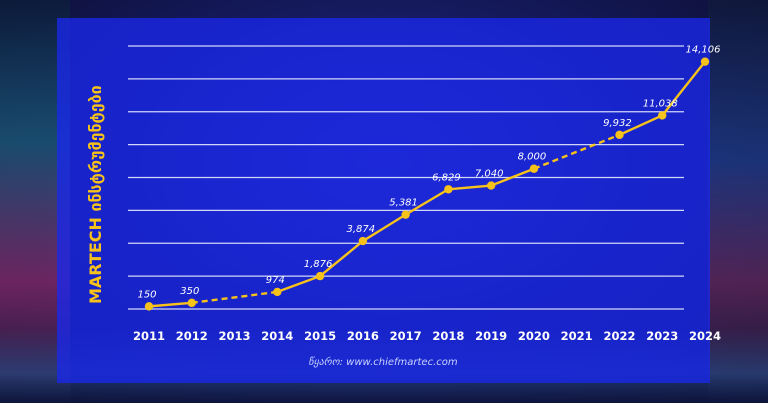 Image resolution: width=768 pixels, height=403 pixels. What do you see at coordinates (363, 336) in the screenshot?
I see `x-tick-label: 2016` at bounding box center [363, 336].